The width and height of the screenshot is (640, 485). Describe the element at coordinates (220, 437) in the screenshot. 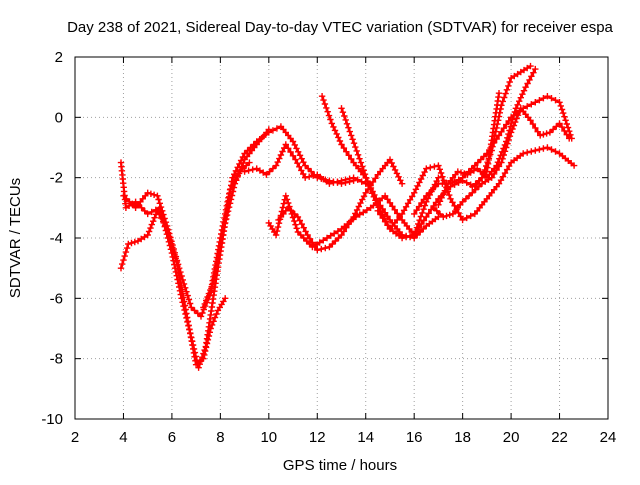

I see `x-tick-label: 8` at that location.